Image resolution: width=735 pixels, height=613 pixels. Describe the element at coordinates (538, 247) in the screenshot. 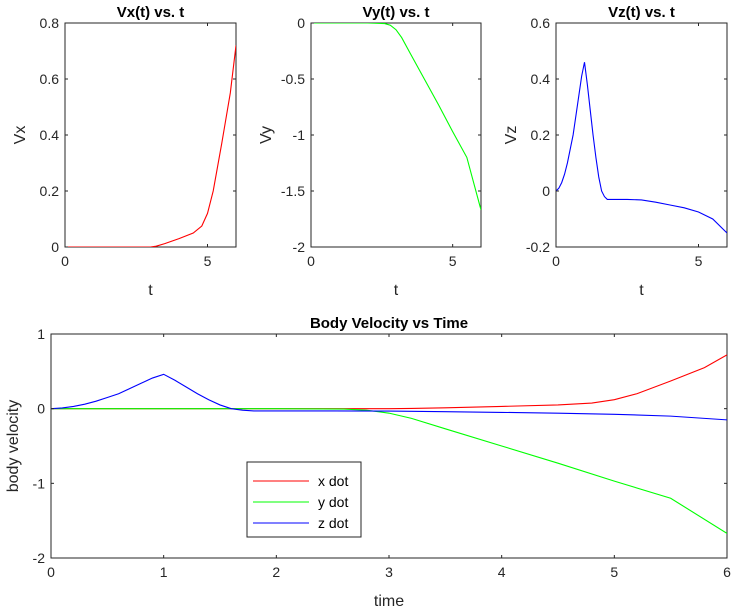

I see `chart-2-ytick-label-4: -0.2` at that location.